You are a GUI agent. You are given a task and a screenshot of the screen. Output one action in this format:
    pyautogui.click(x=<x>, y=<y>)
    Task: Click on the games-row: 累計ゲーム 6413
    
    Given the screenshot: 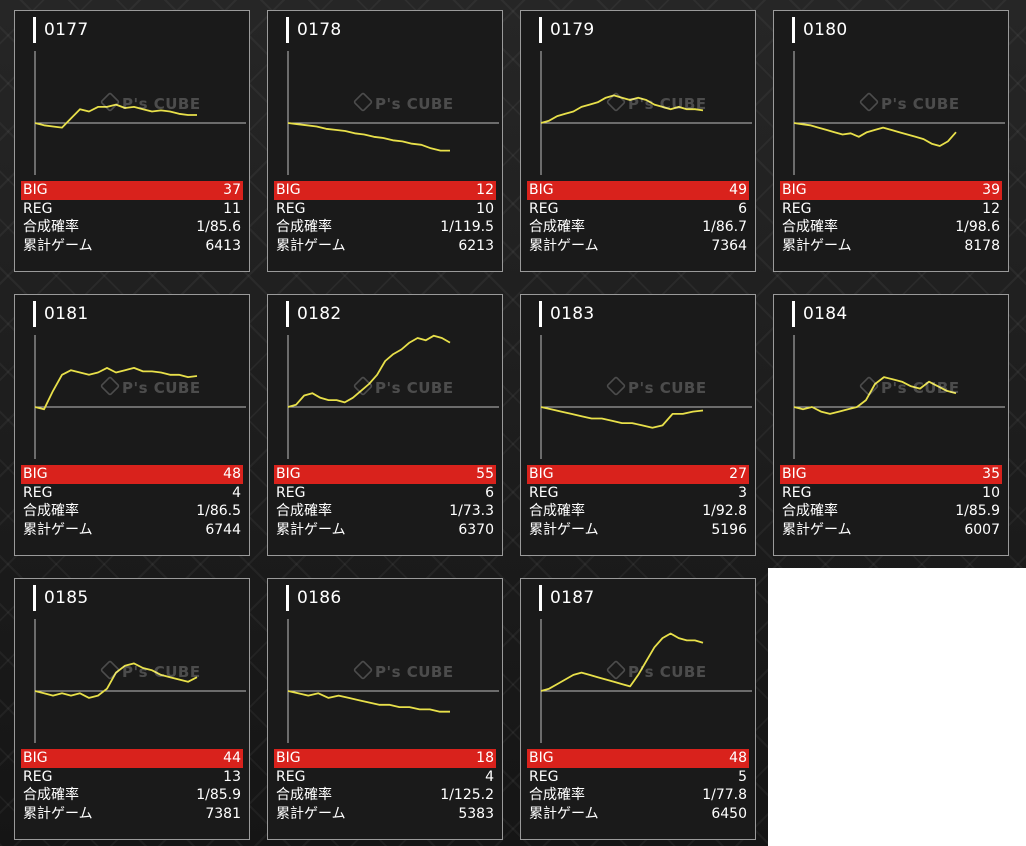 What is the action you would take?
    pyautogui.click(x=132, y=246)
    